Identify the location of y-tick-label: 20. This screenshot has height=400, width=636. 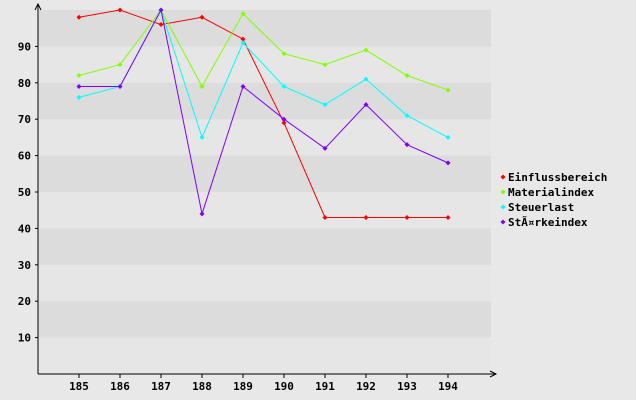
(24, 301).